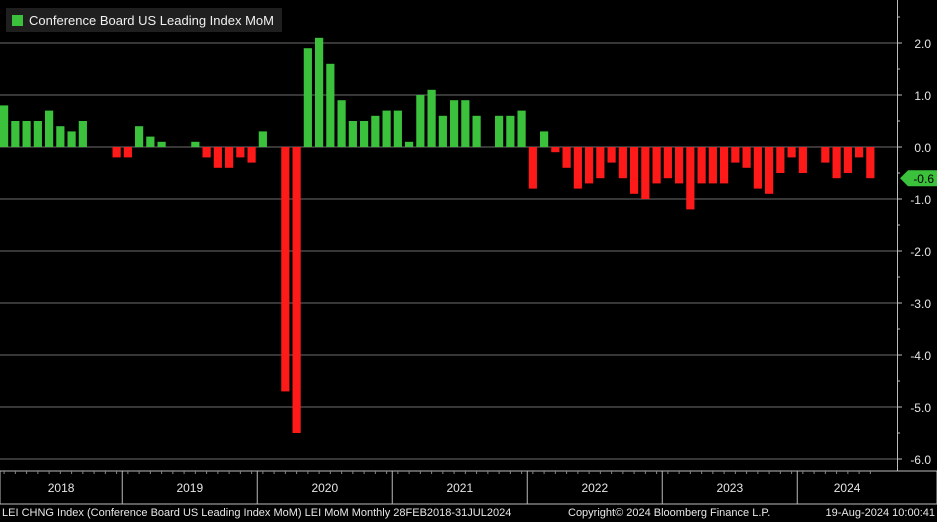  I want to click on footer-copyright: Copyright© 2024 Bloomberg Finance L.P., so click(669, 513).